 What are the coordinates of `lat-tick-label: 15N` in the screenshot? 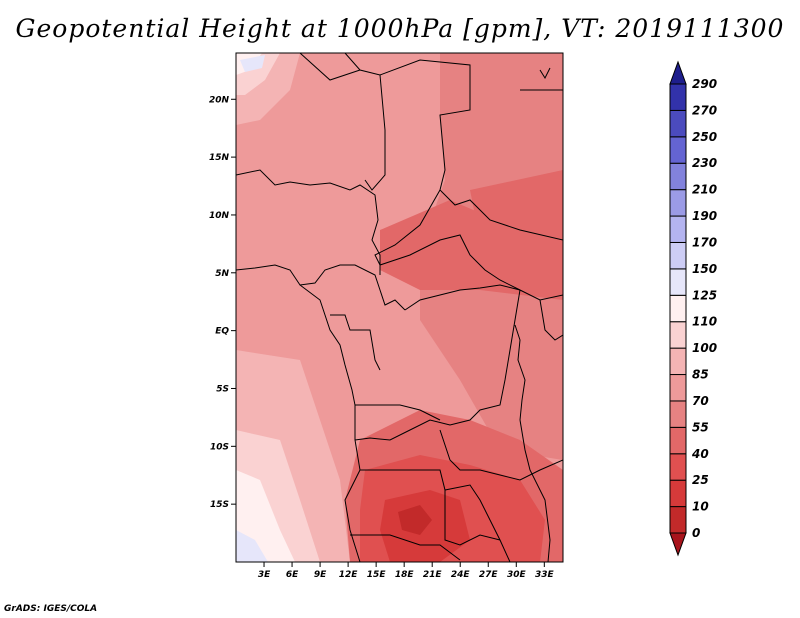 It's located at (219, 158).